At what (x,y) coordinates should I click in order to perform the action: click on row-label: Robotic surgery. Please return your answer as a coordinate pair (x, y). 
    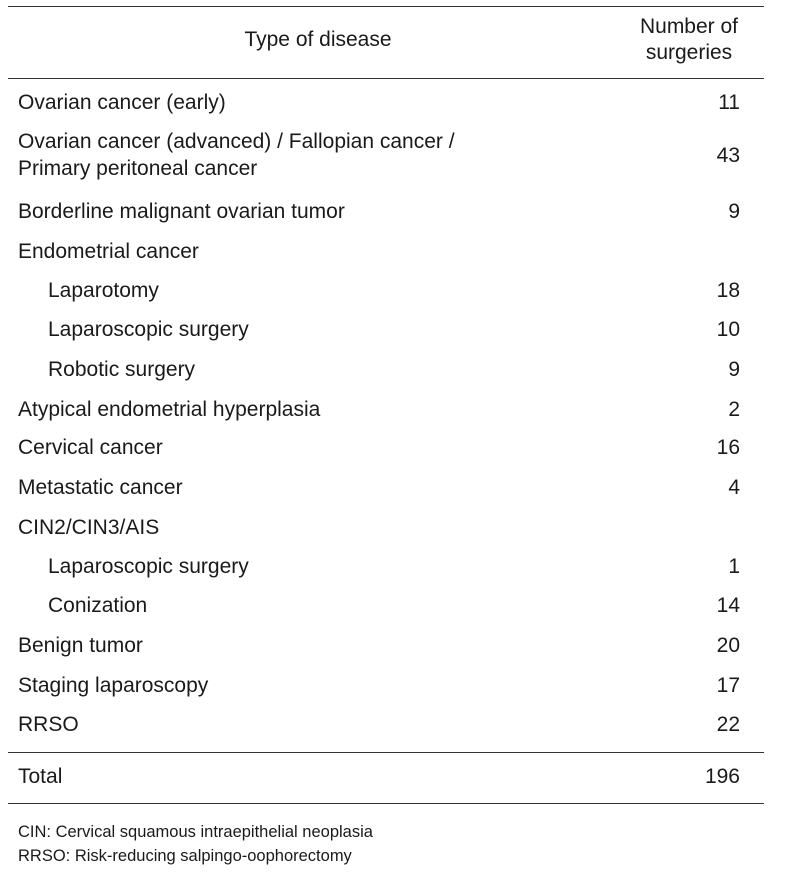
    Looking at the image, I should click on (122, 369).